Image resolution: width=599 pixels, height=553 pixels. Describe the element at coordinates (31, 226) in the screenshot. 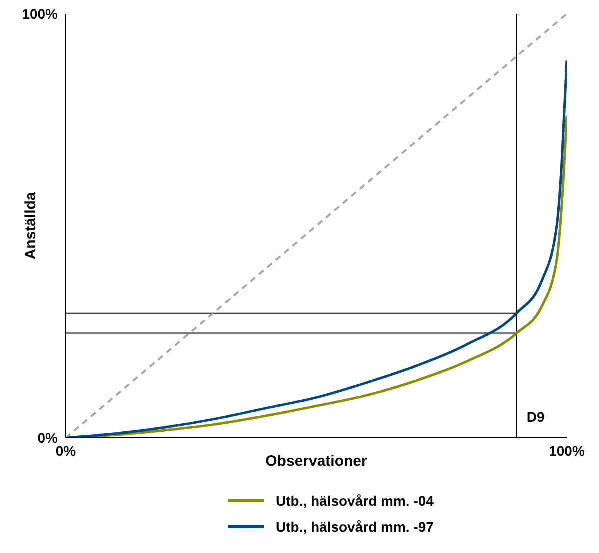

I see `y-axis-title: Anställda` at that location.